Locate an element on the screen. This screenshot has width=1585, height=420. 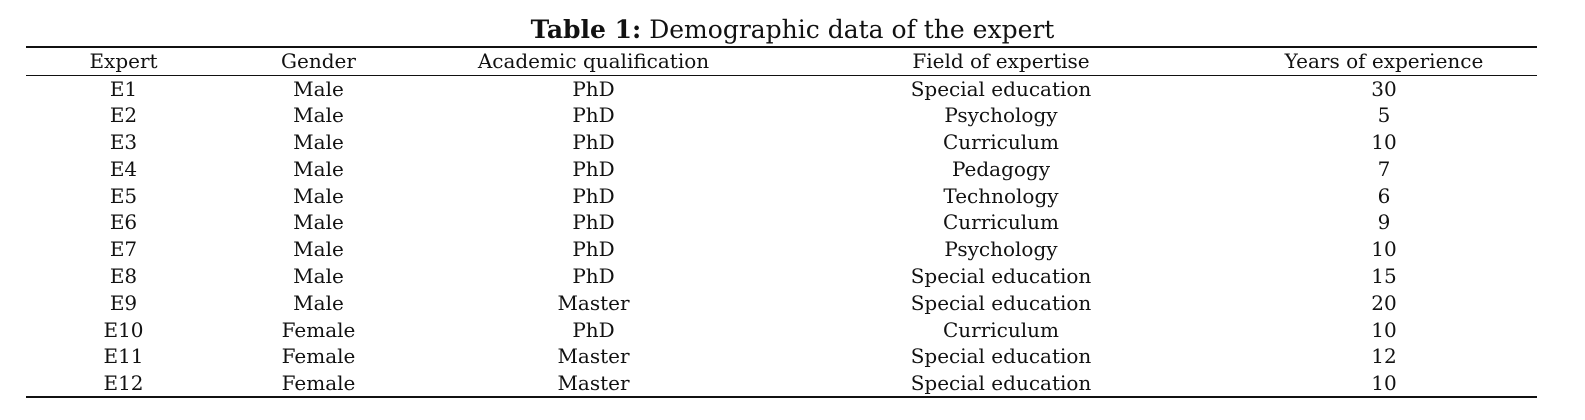
table-row: E4 Male PhD Pedagogy 7 is located at coordinates (781, 168).